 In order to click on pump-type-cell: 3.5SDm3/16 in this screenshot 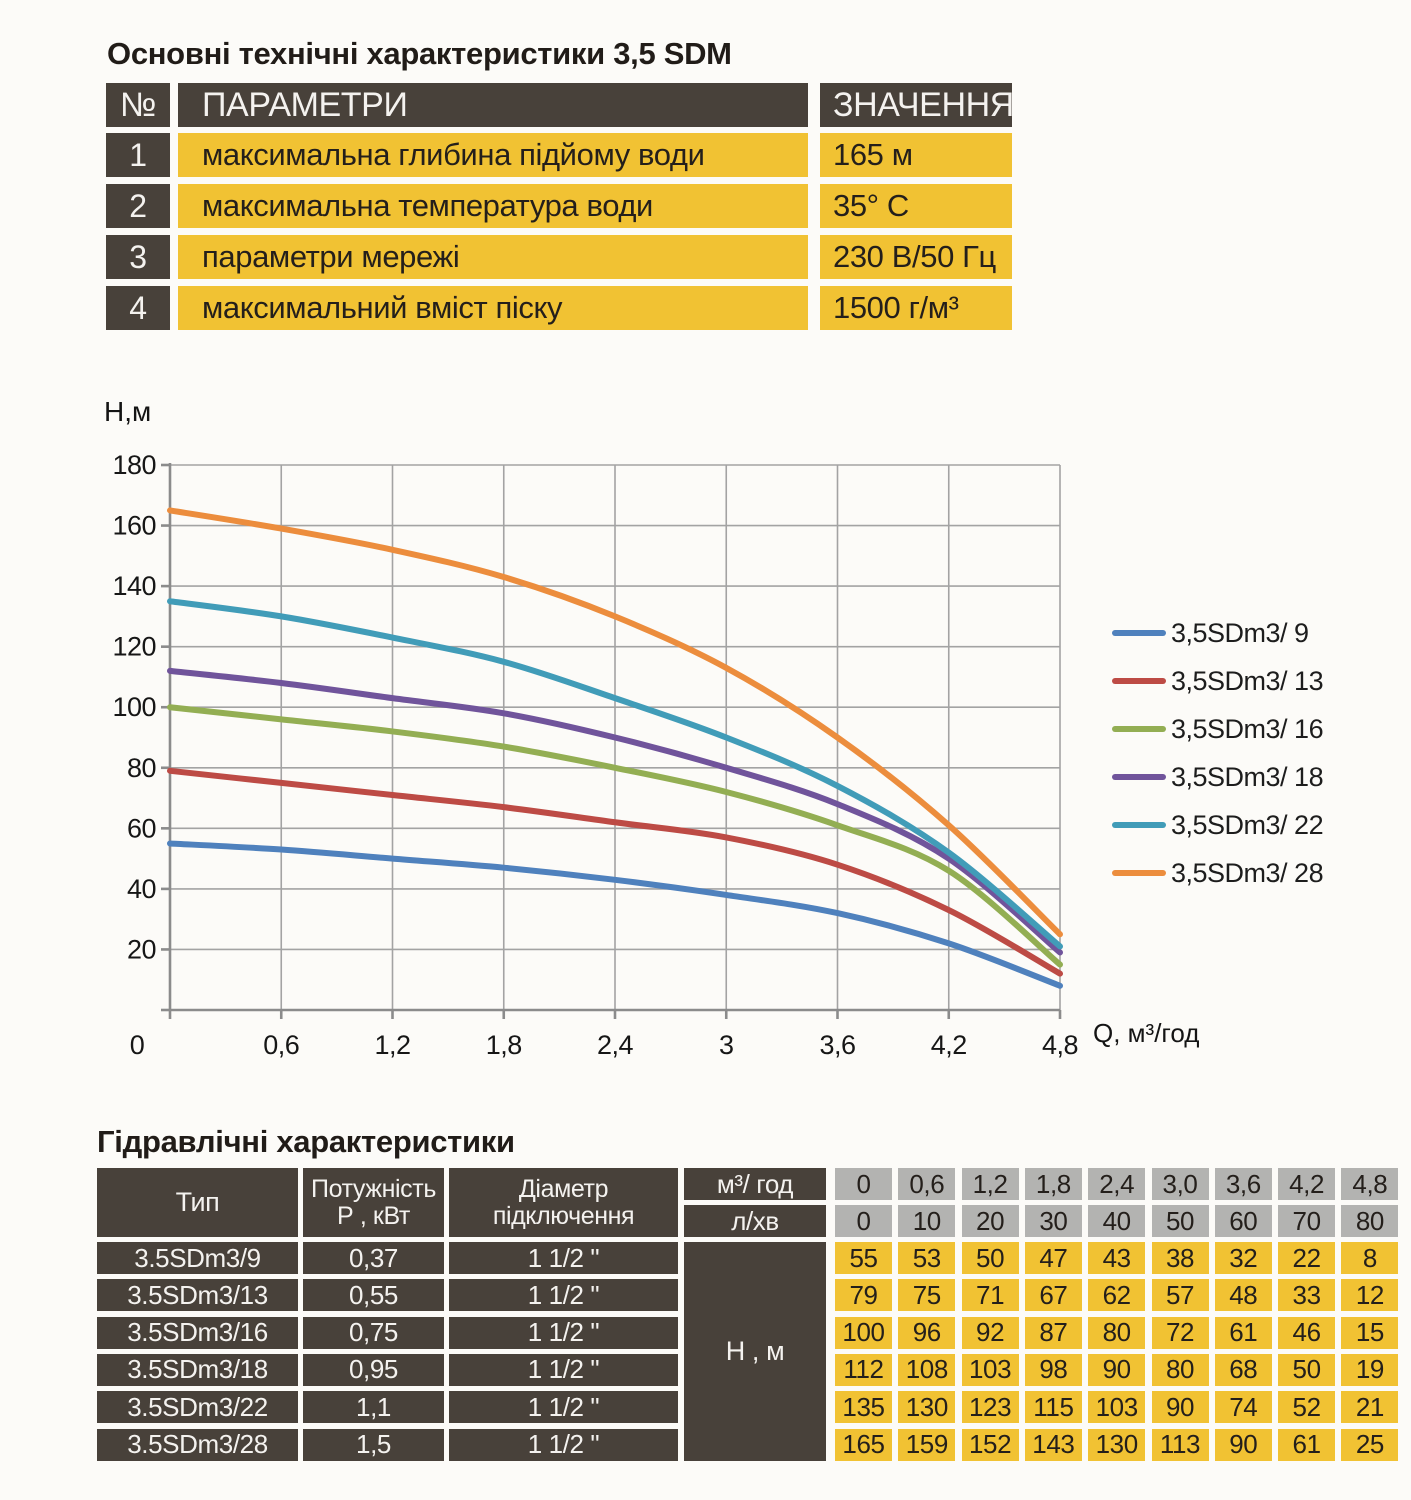, I will do `click(197, 1332)`.